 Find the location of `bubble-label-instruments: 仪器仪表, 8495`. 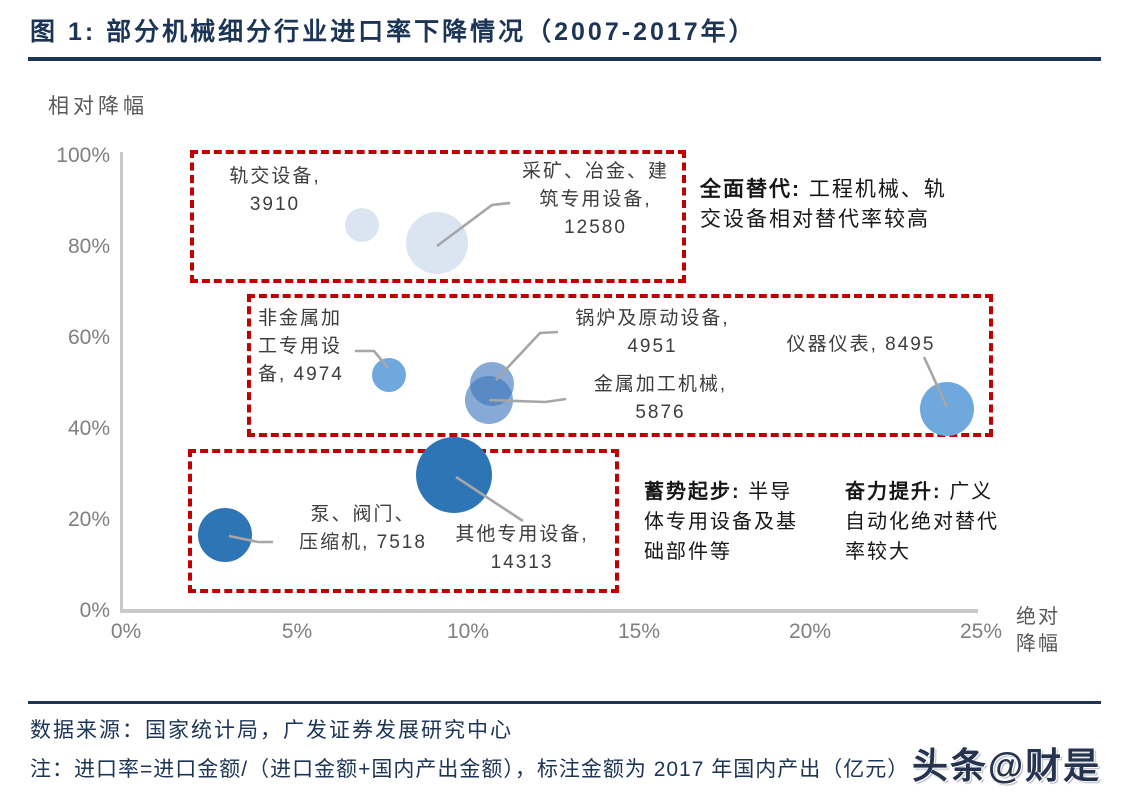

bubble-label-instruments: 仪器仪表, 8495 is located at coordinates (861, 345).